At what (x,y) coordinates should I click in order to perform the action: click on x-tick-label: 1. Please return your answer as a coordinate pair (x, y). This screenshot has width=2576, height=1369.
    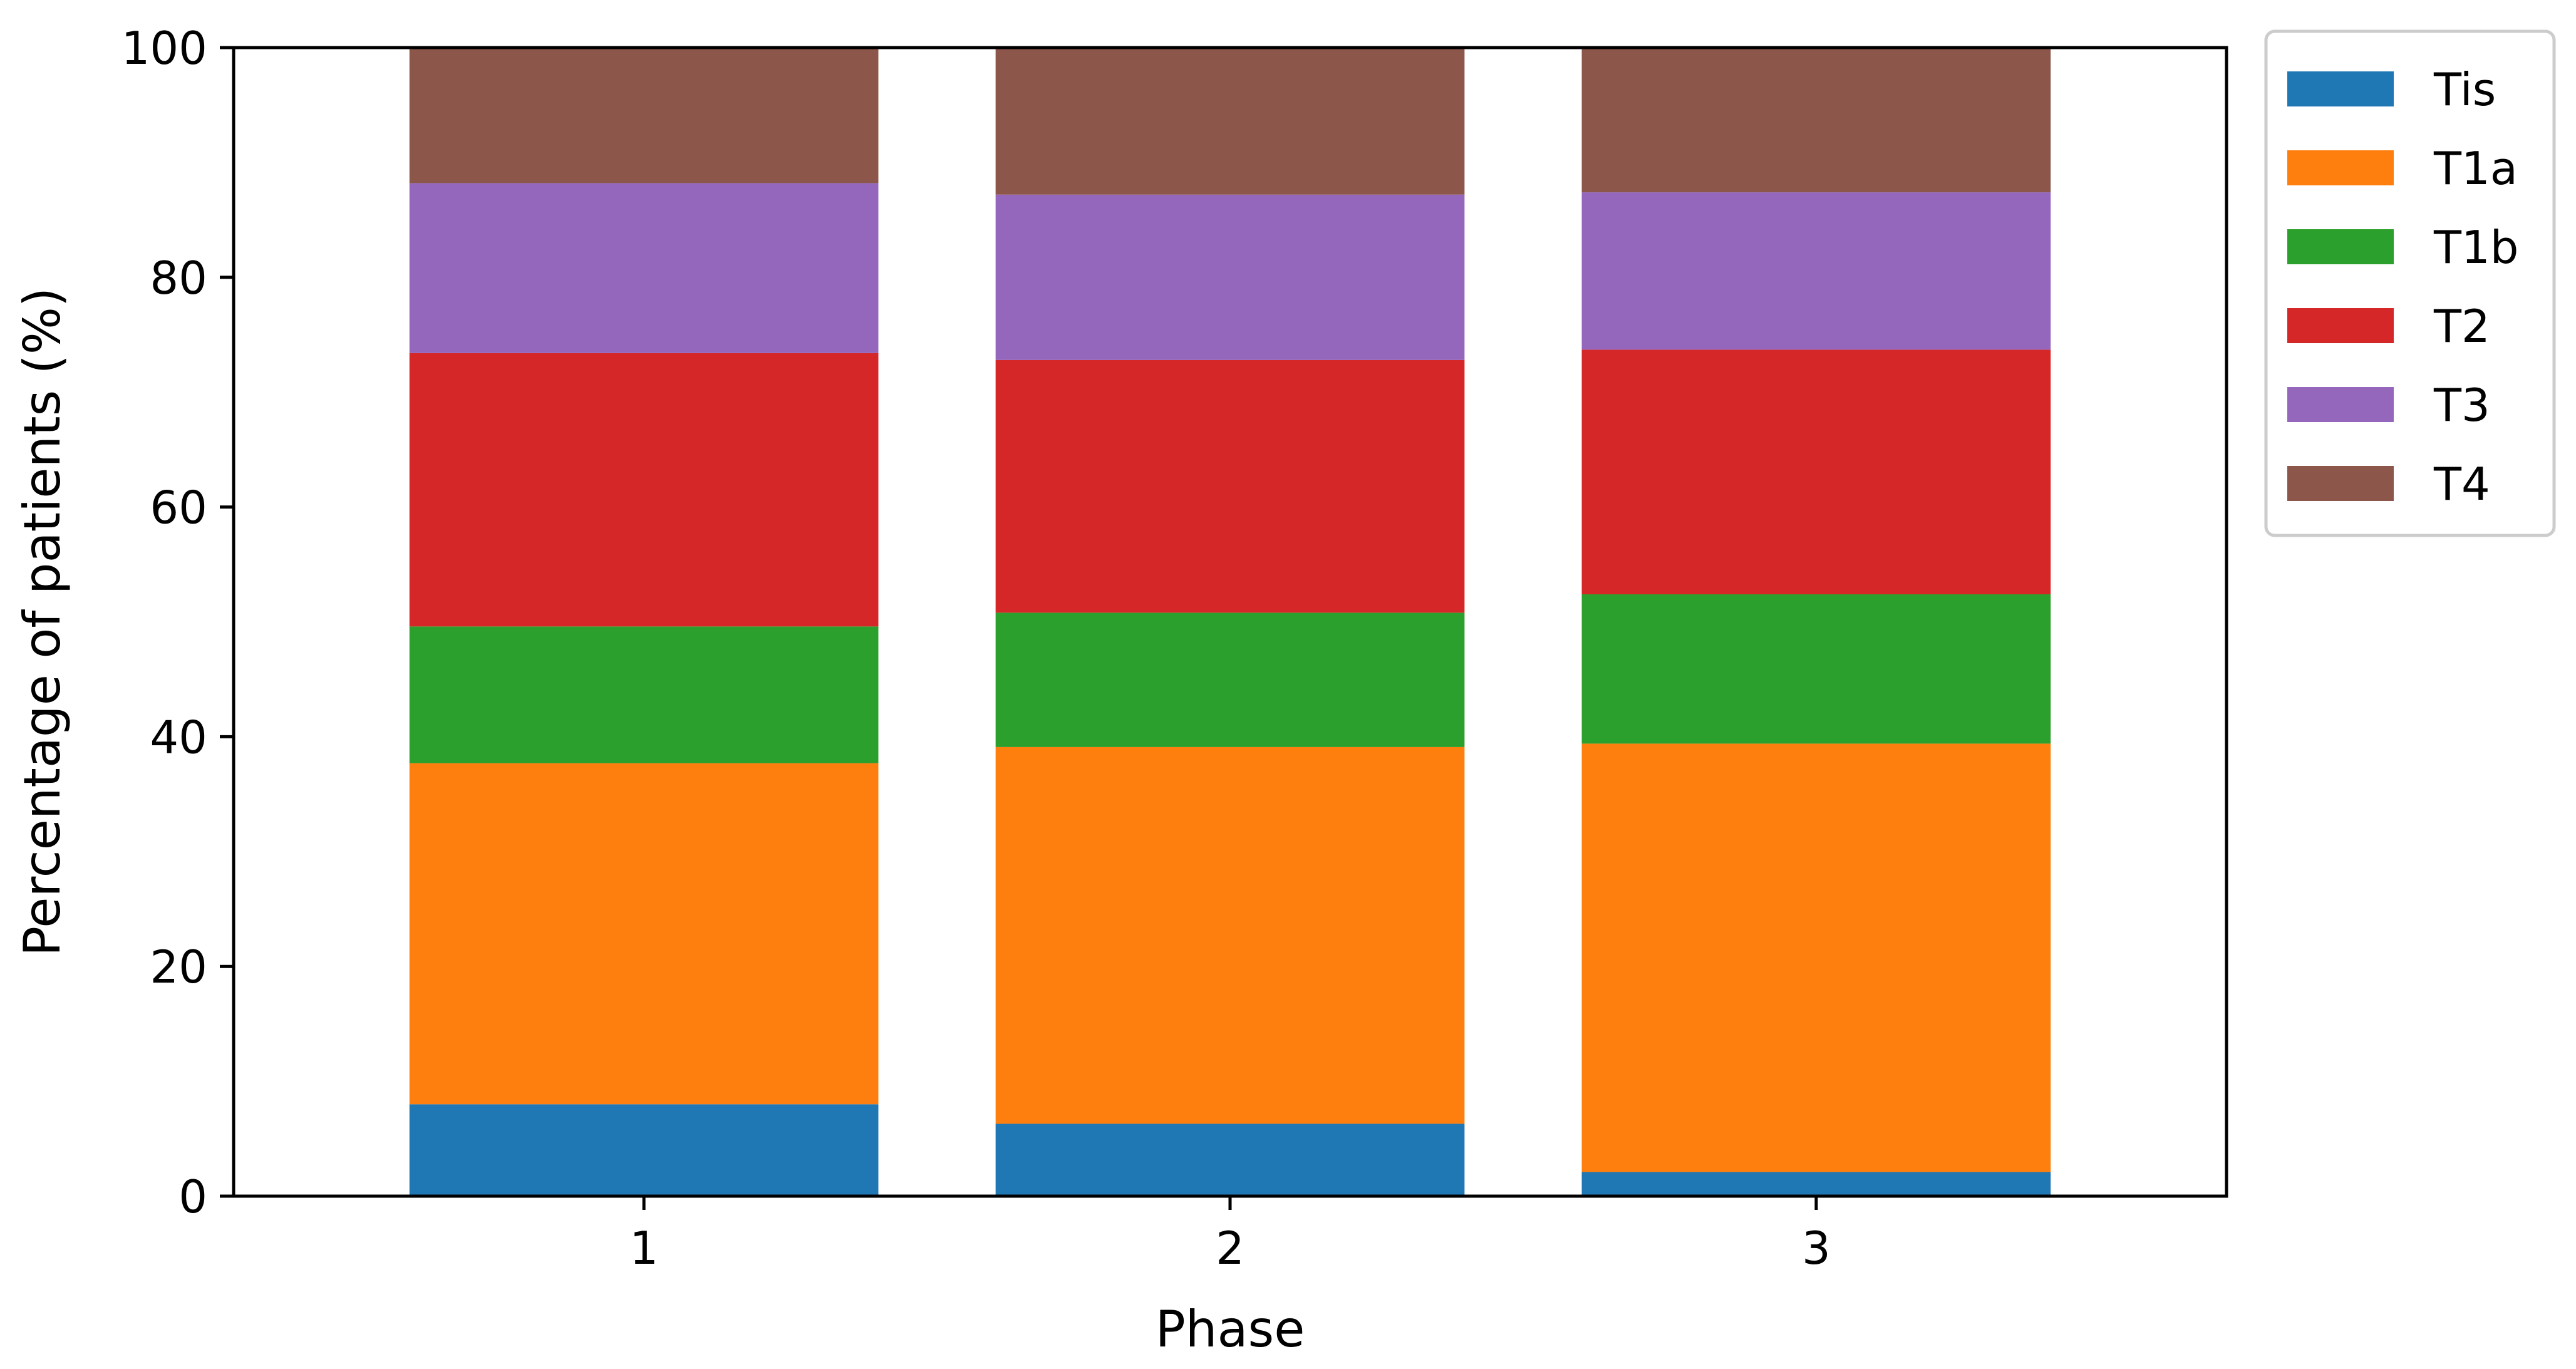
    Looking at the image, I should click on (643, 1248).